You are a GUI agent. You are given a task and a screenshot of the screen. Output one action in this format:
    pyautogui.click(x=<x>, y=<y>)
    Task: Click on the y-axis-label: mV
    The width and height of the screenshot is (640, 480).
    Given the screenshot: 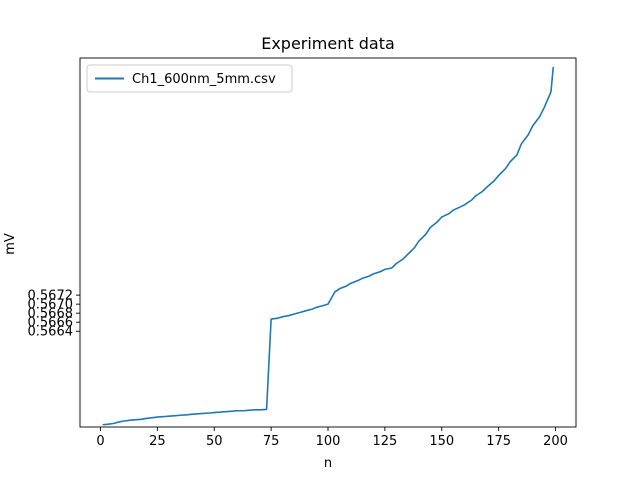 What is the action you would take?
    pyautogui.click(x=10, y=244)
    